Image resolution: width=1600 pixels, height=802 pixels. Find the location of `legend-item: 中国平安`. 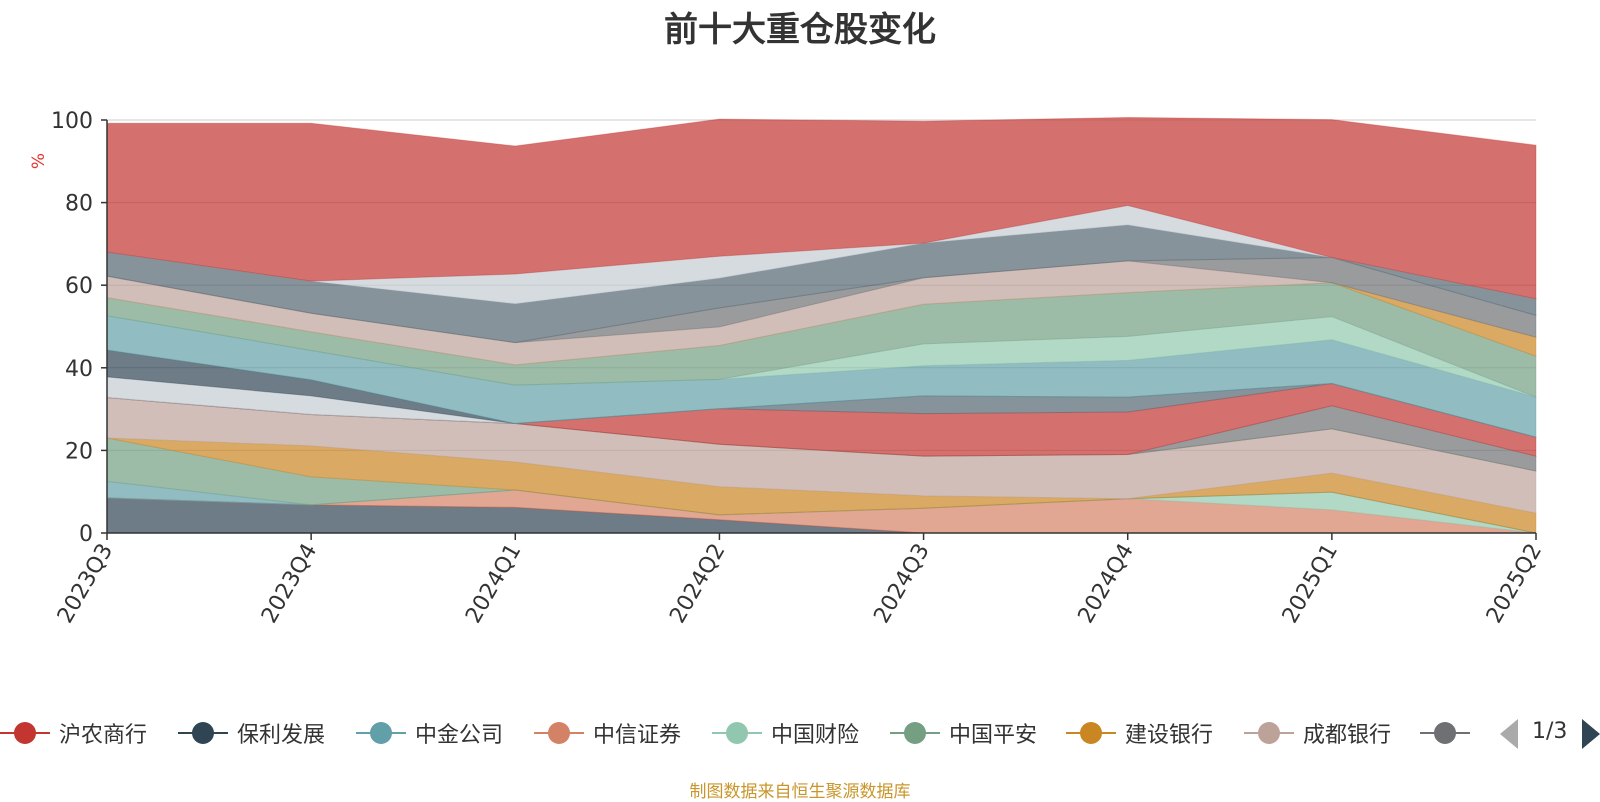

legend-item: 中国平安 is located at coordinates (963, 733).